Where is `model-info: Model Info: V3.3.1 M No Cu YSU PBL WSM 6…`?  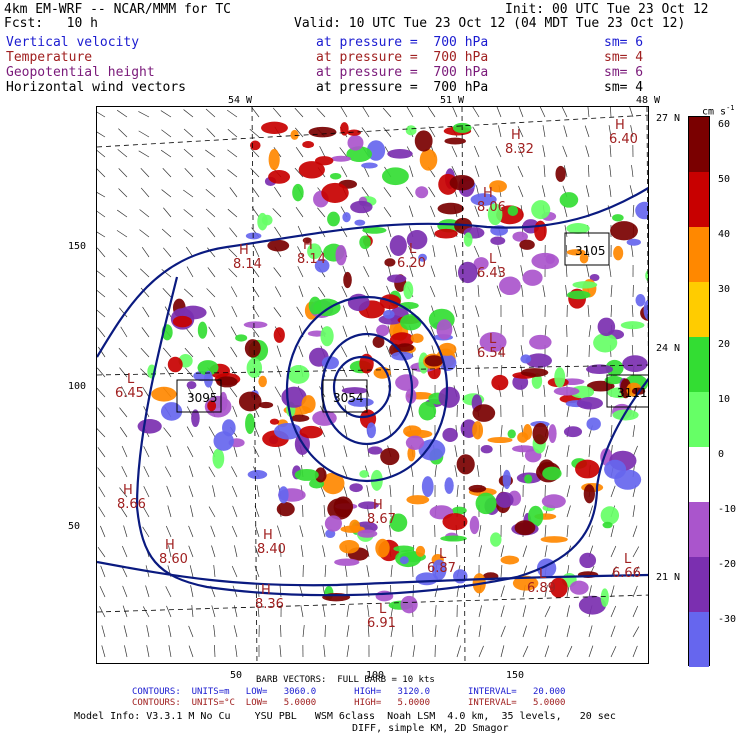
model-info: Model Info: V3.3.1 M No Cu YSU PBL WSM 6… is located at coordinates (345, 716).